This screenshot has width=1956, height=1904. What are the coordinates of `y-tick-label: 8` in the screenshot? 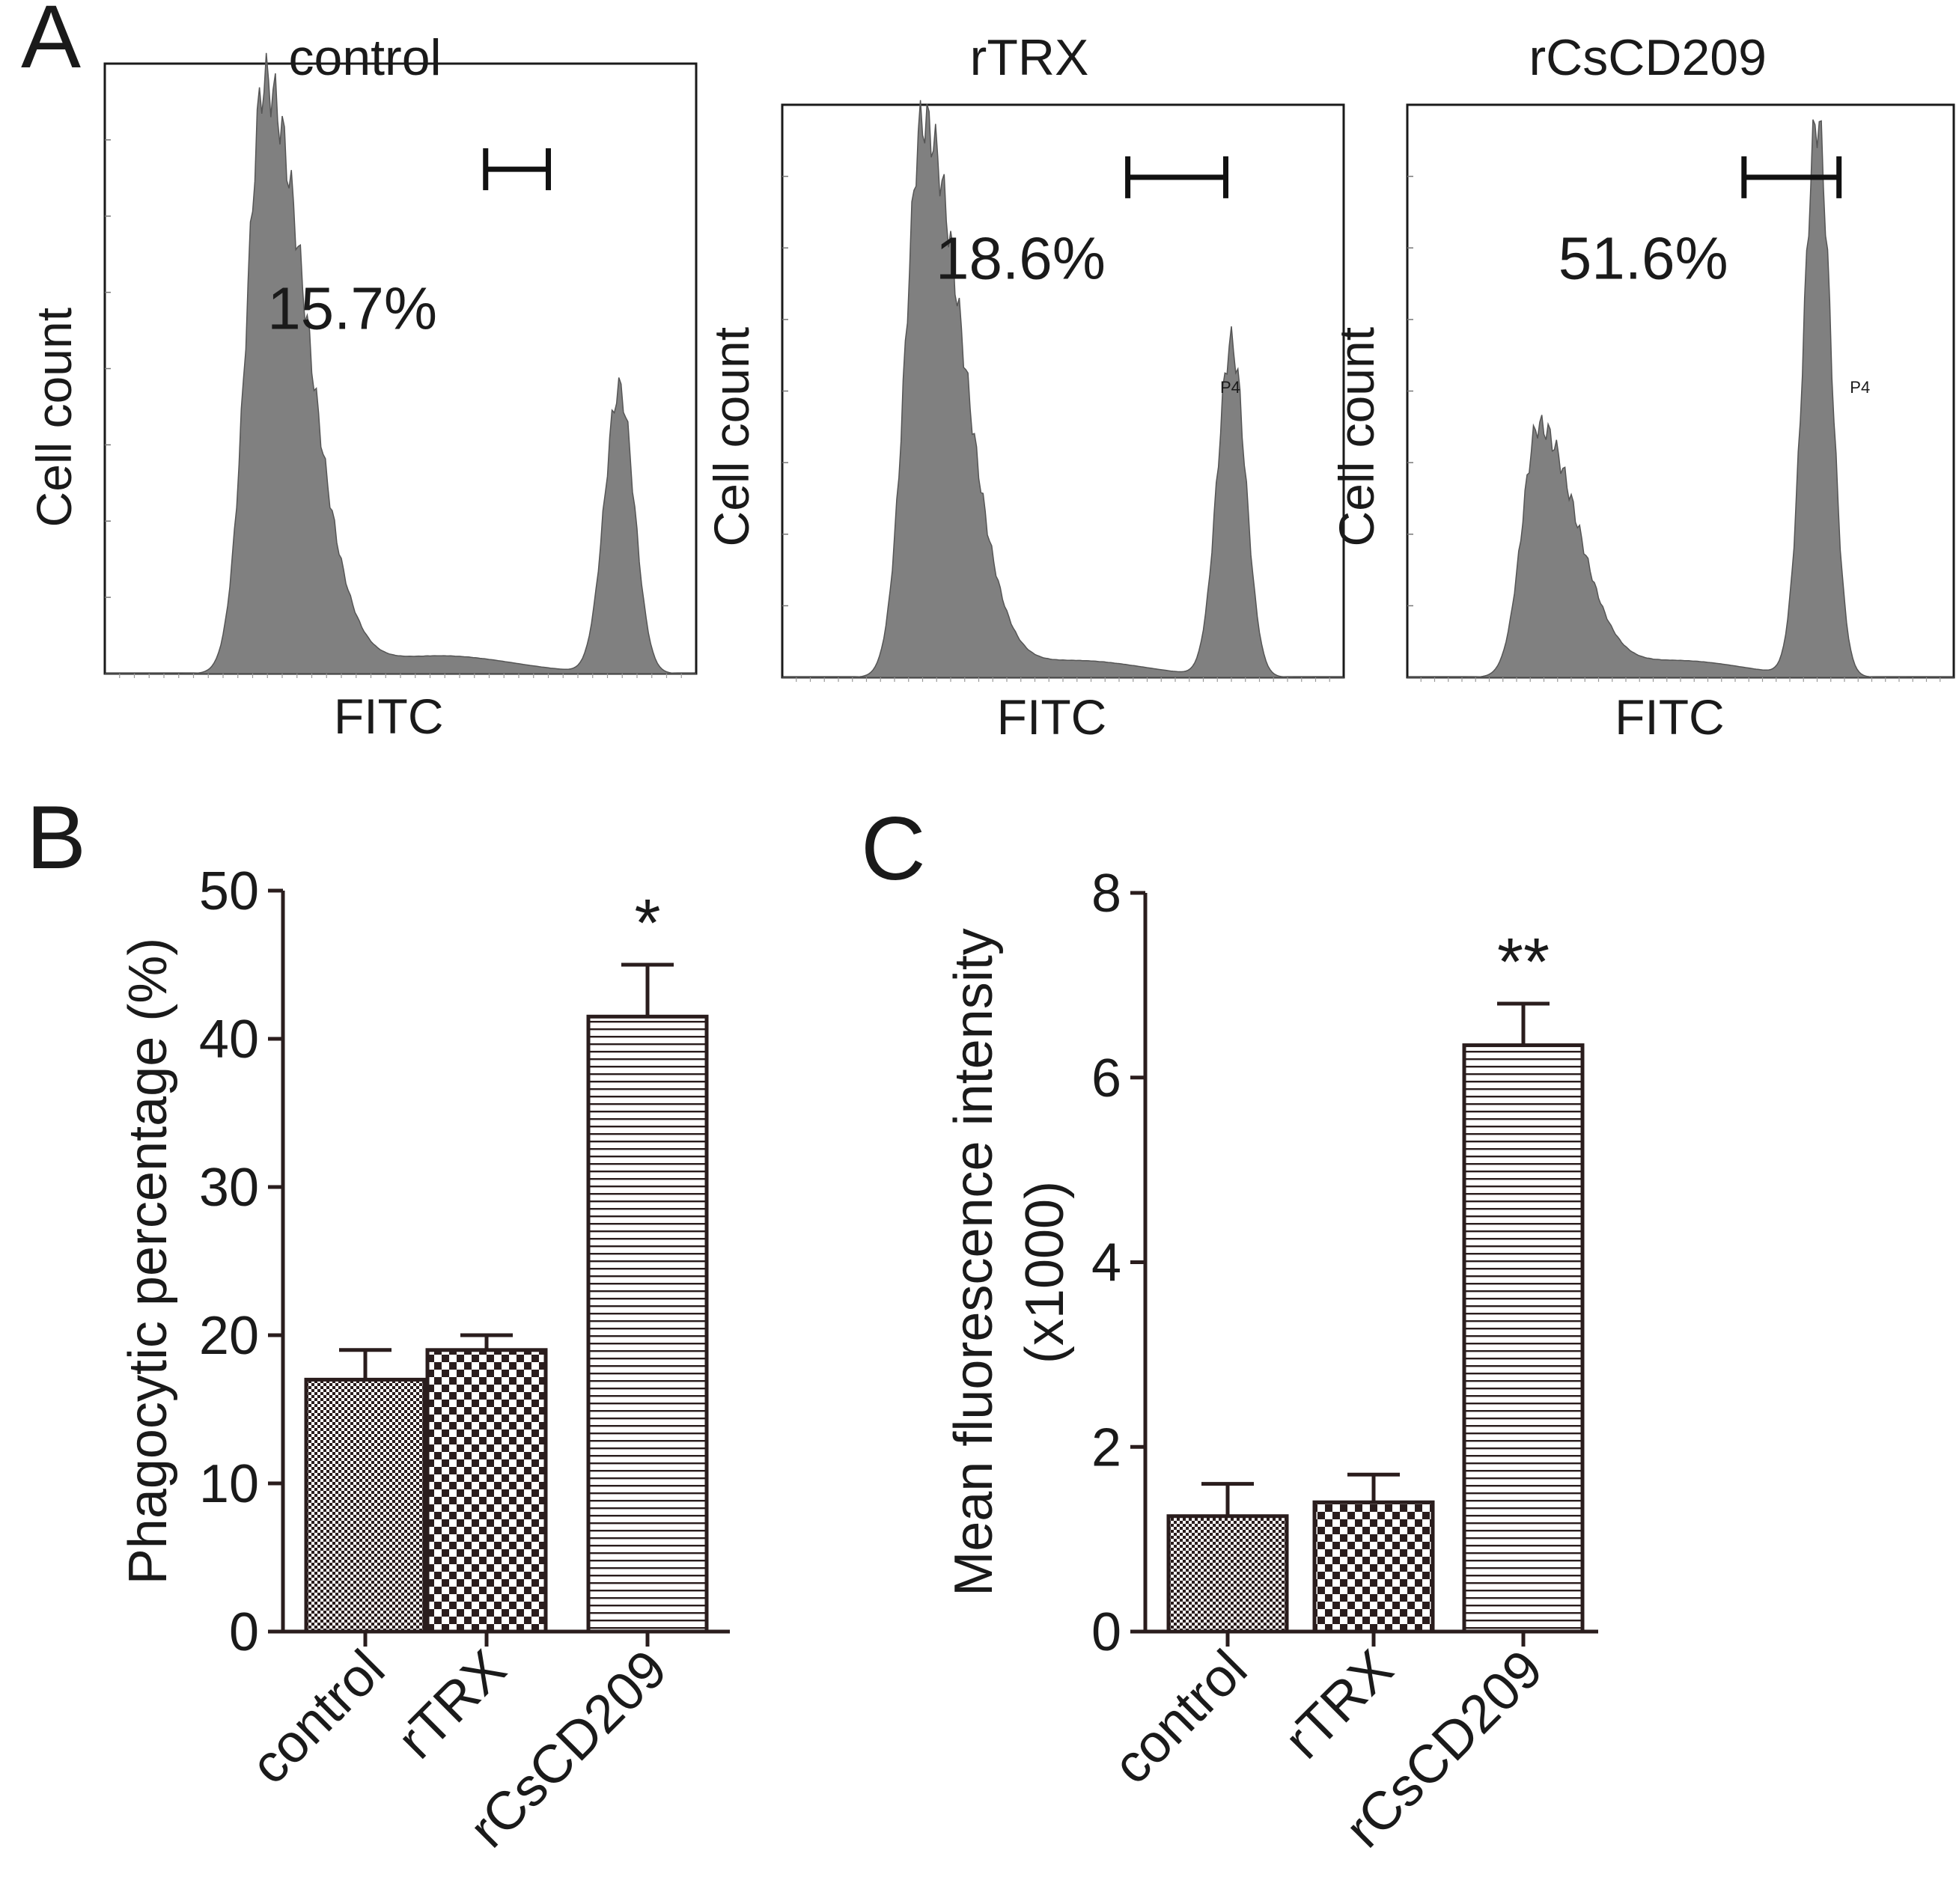 It's located at (1106, 894).